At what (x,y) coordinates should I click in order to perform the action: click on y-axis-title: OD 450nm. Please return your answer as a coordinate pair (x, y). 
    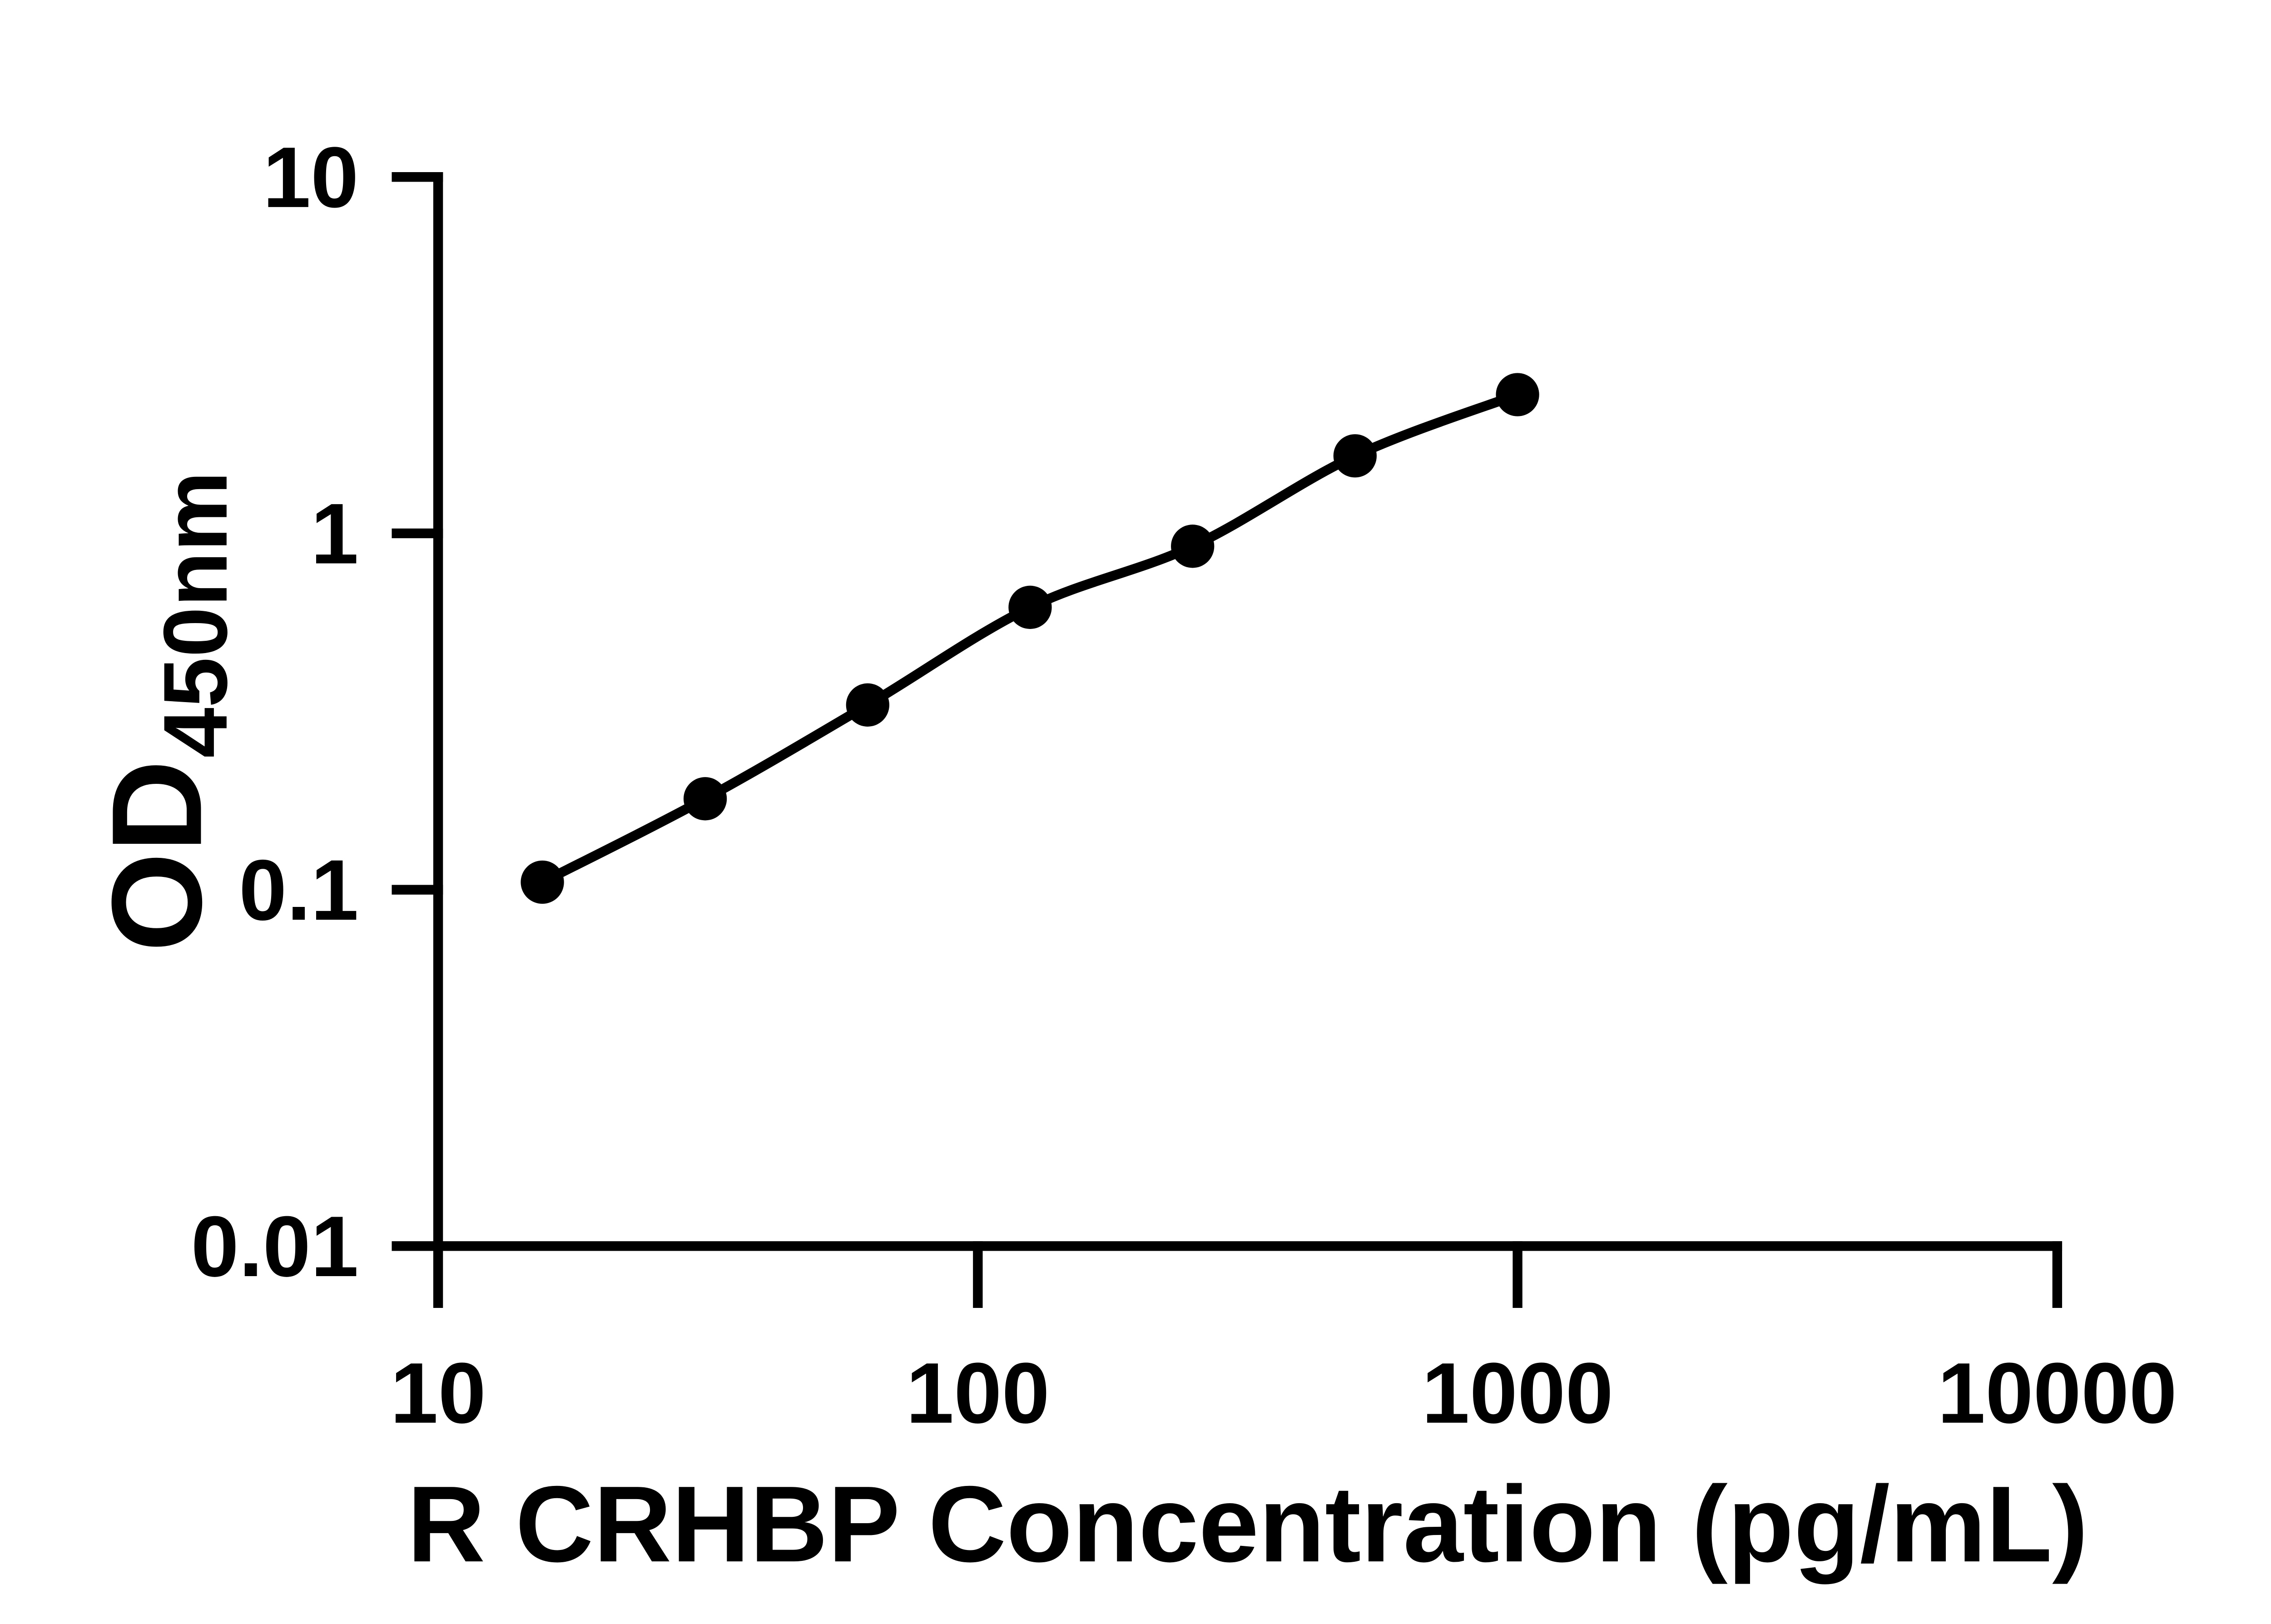
    Looking at the image, I should click on (165, 711).